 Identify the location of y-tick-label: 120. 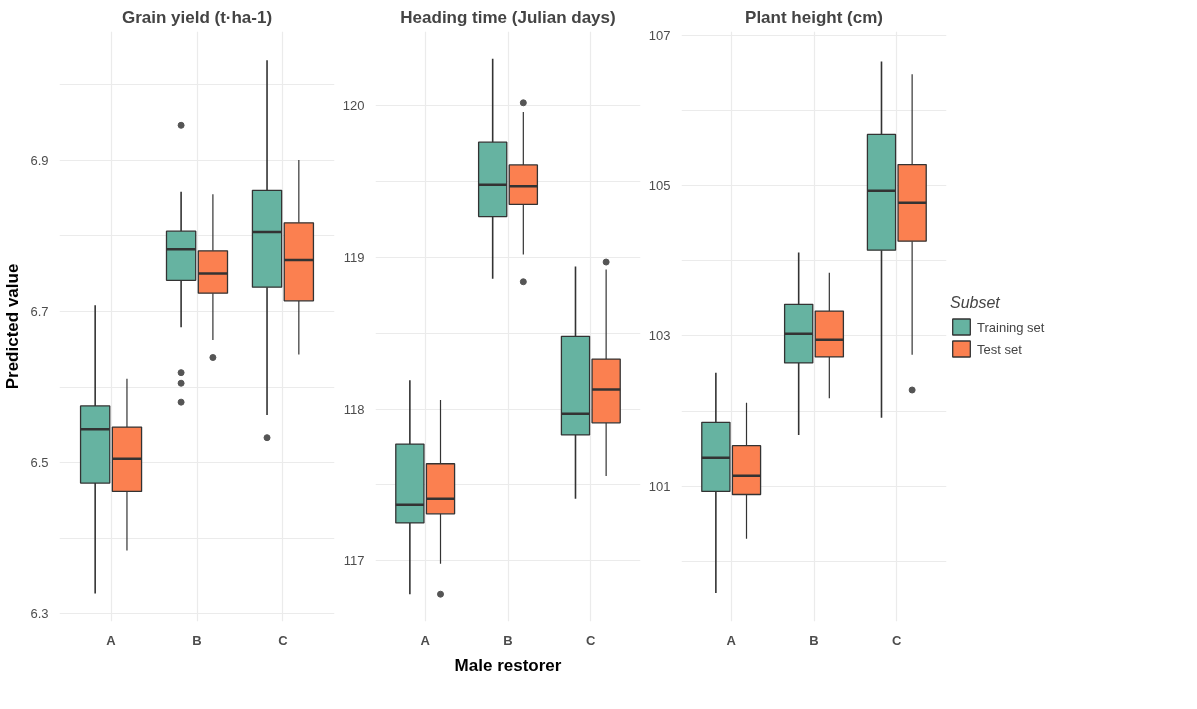
(353, 106).